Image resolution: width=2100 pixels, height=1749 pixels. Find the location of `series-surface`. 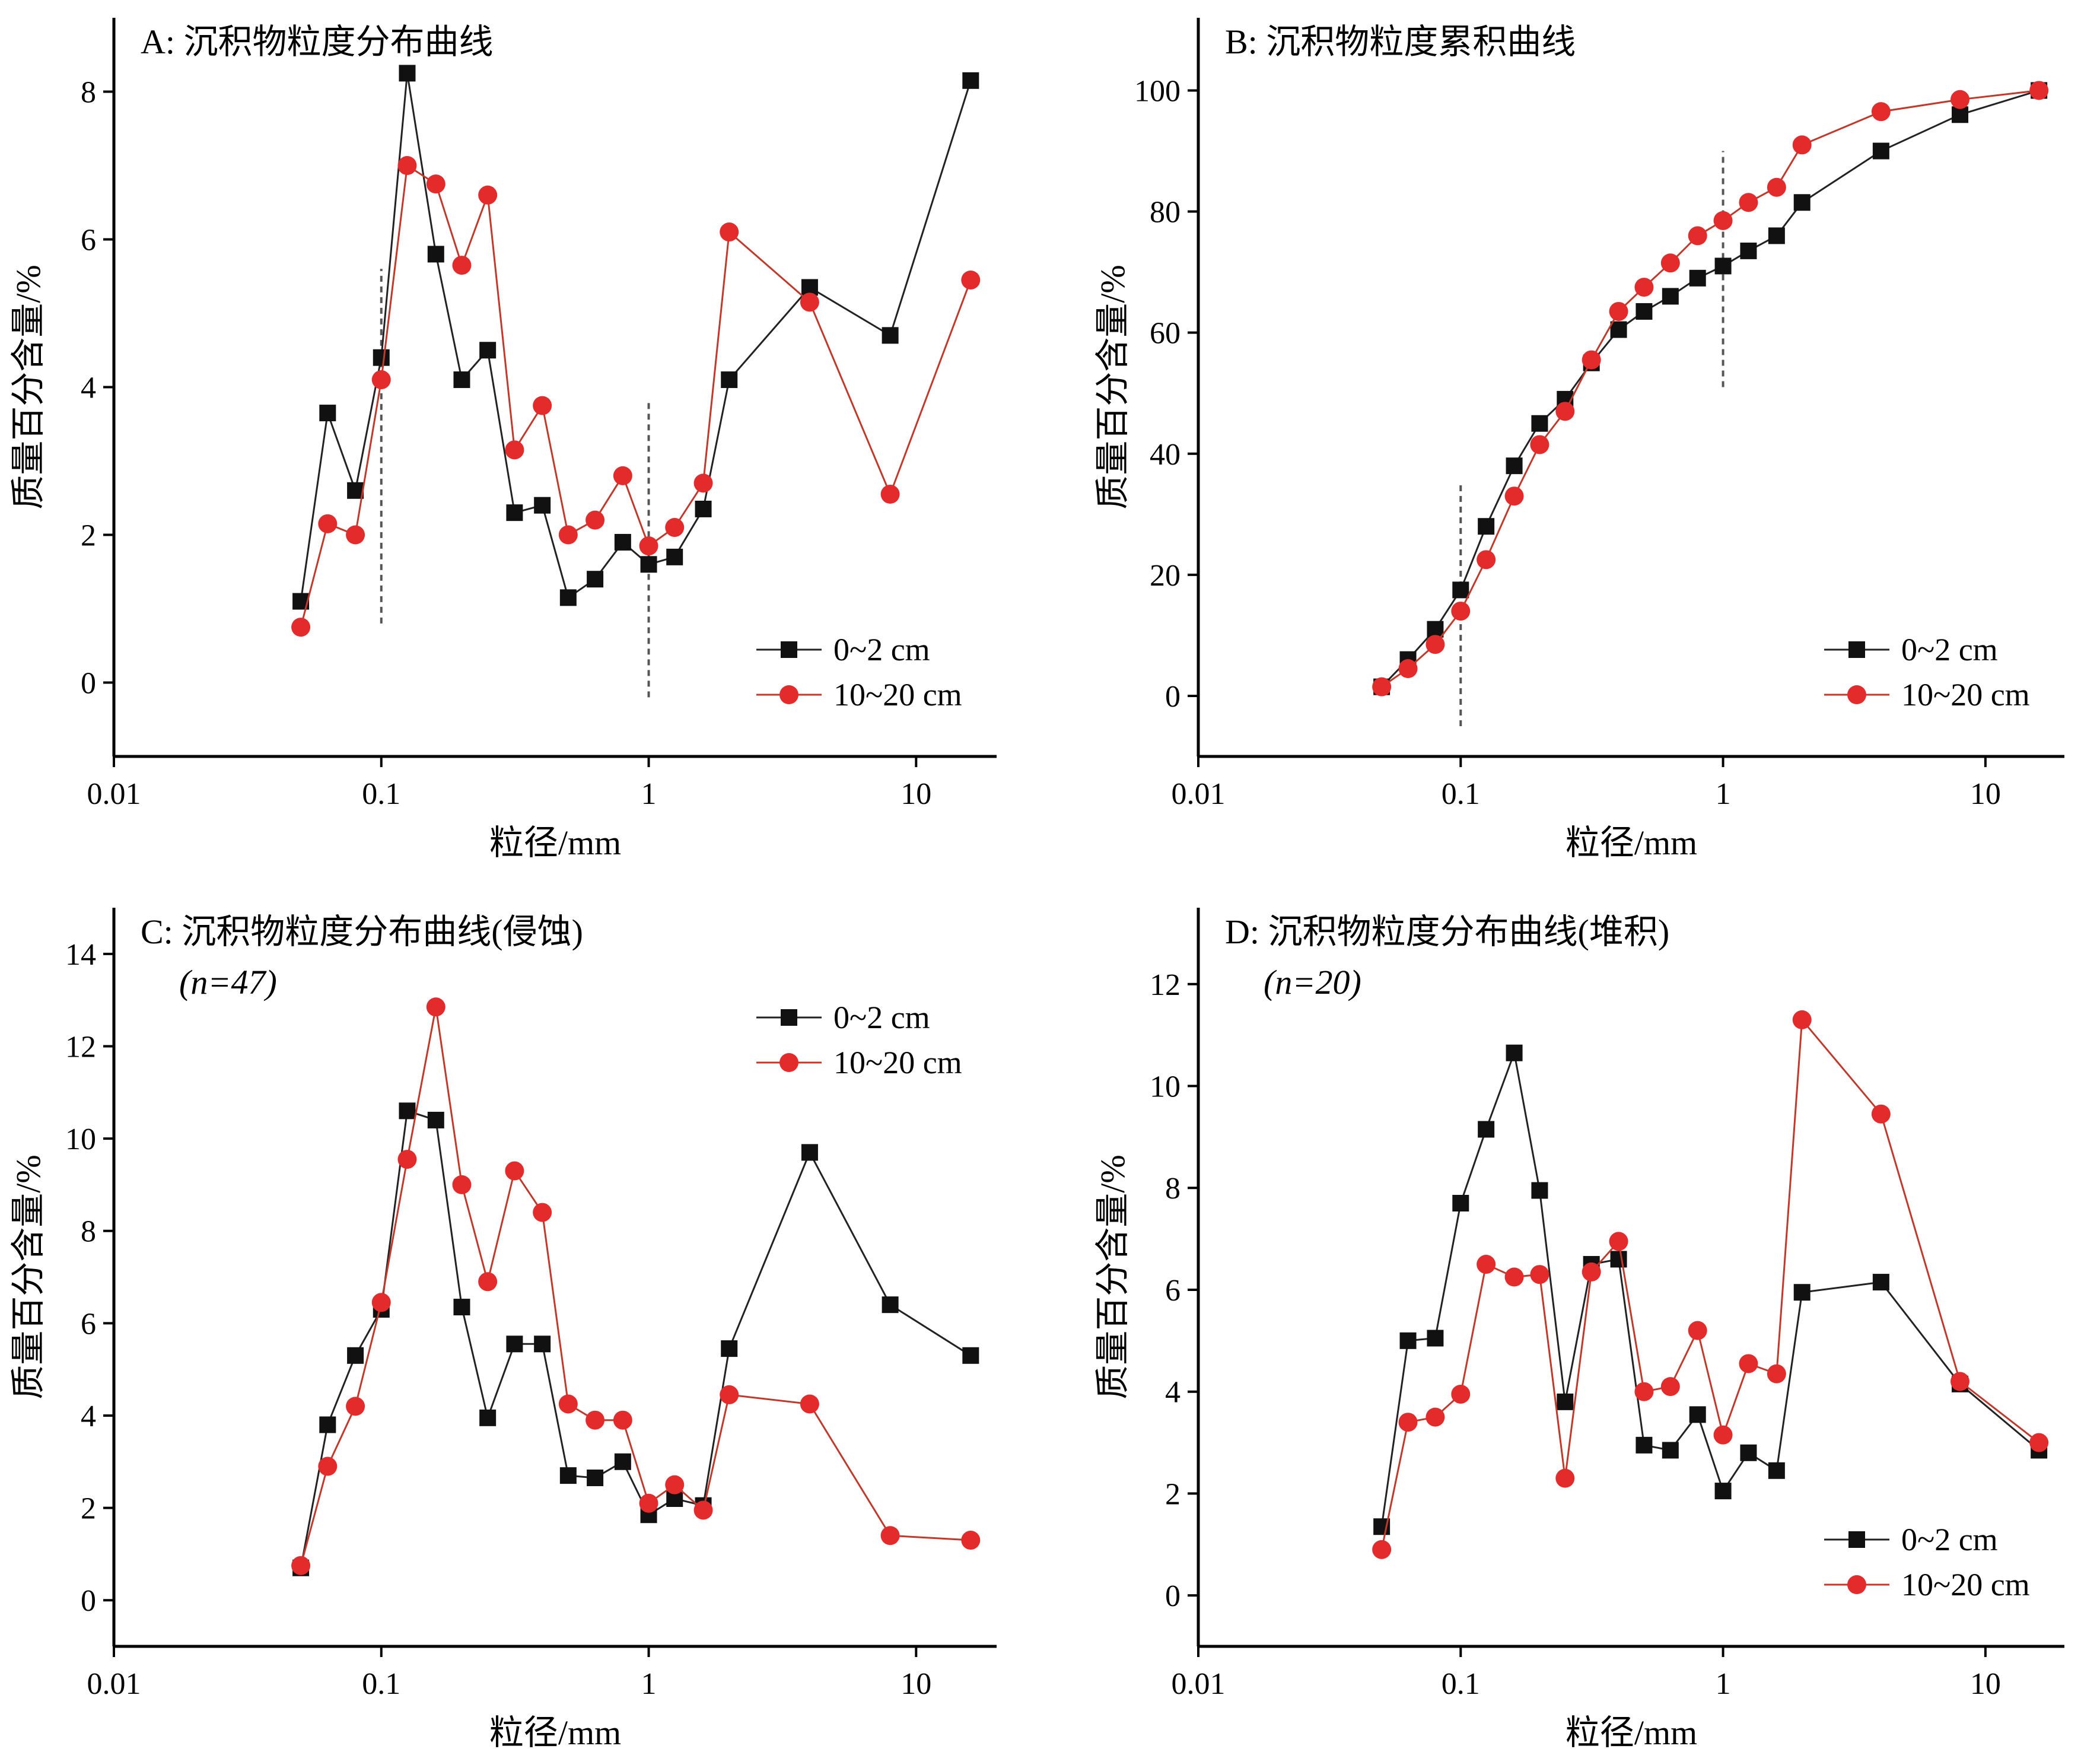

series-surface is located at coordinates (635, 338).